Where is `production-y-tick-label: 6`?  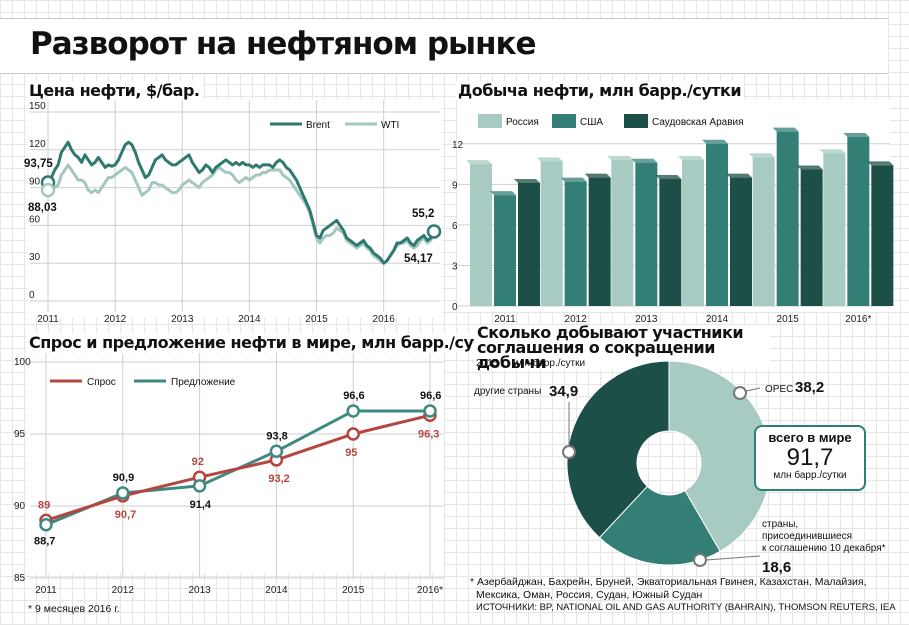 production-y-tick-label: 6 is located at coordinates (455, 226).